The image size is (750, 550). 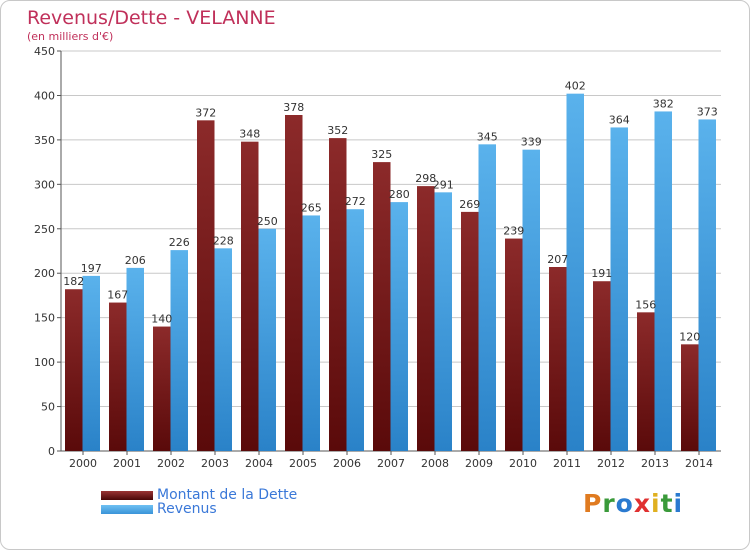 What do you see at coordinates (347, 463) in the screenshot?
I see `x-tick-label: 2006` at bounding box center [347, 463].